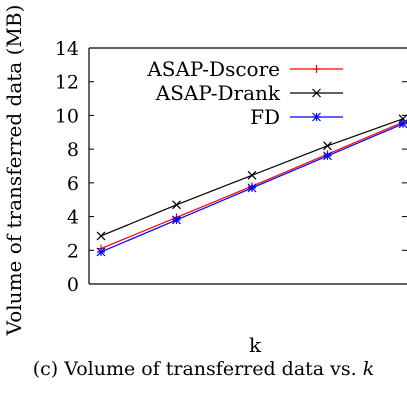 Image resolution: width=407 pixels, height=393 pixels. What do you see at coordinates (67, 116) in the screenshot?
I see `y-tick-label: 10` at bounding box center [67, 116].